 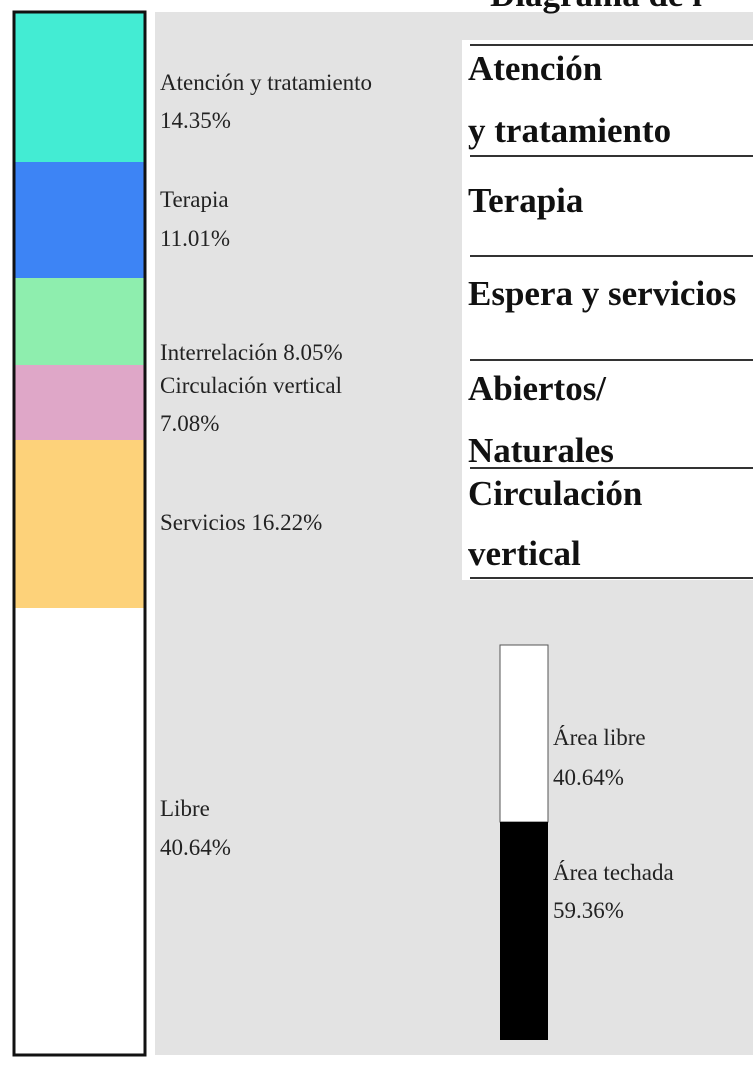 I want to click on segment-label: 7.08%, so click(x=189, y=423).